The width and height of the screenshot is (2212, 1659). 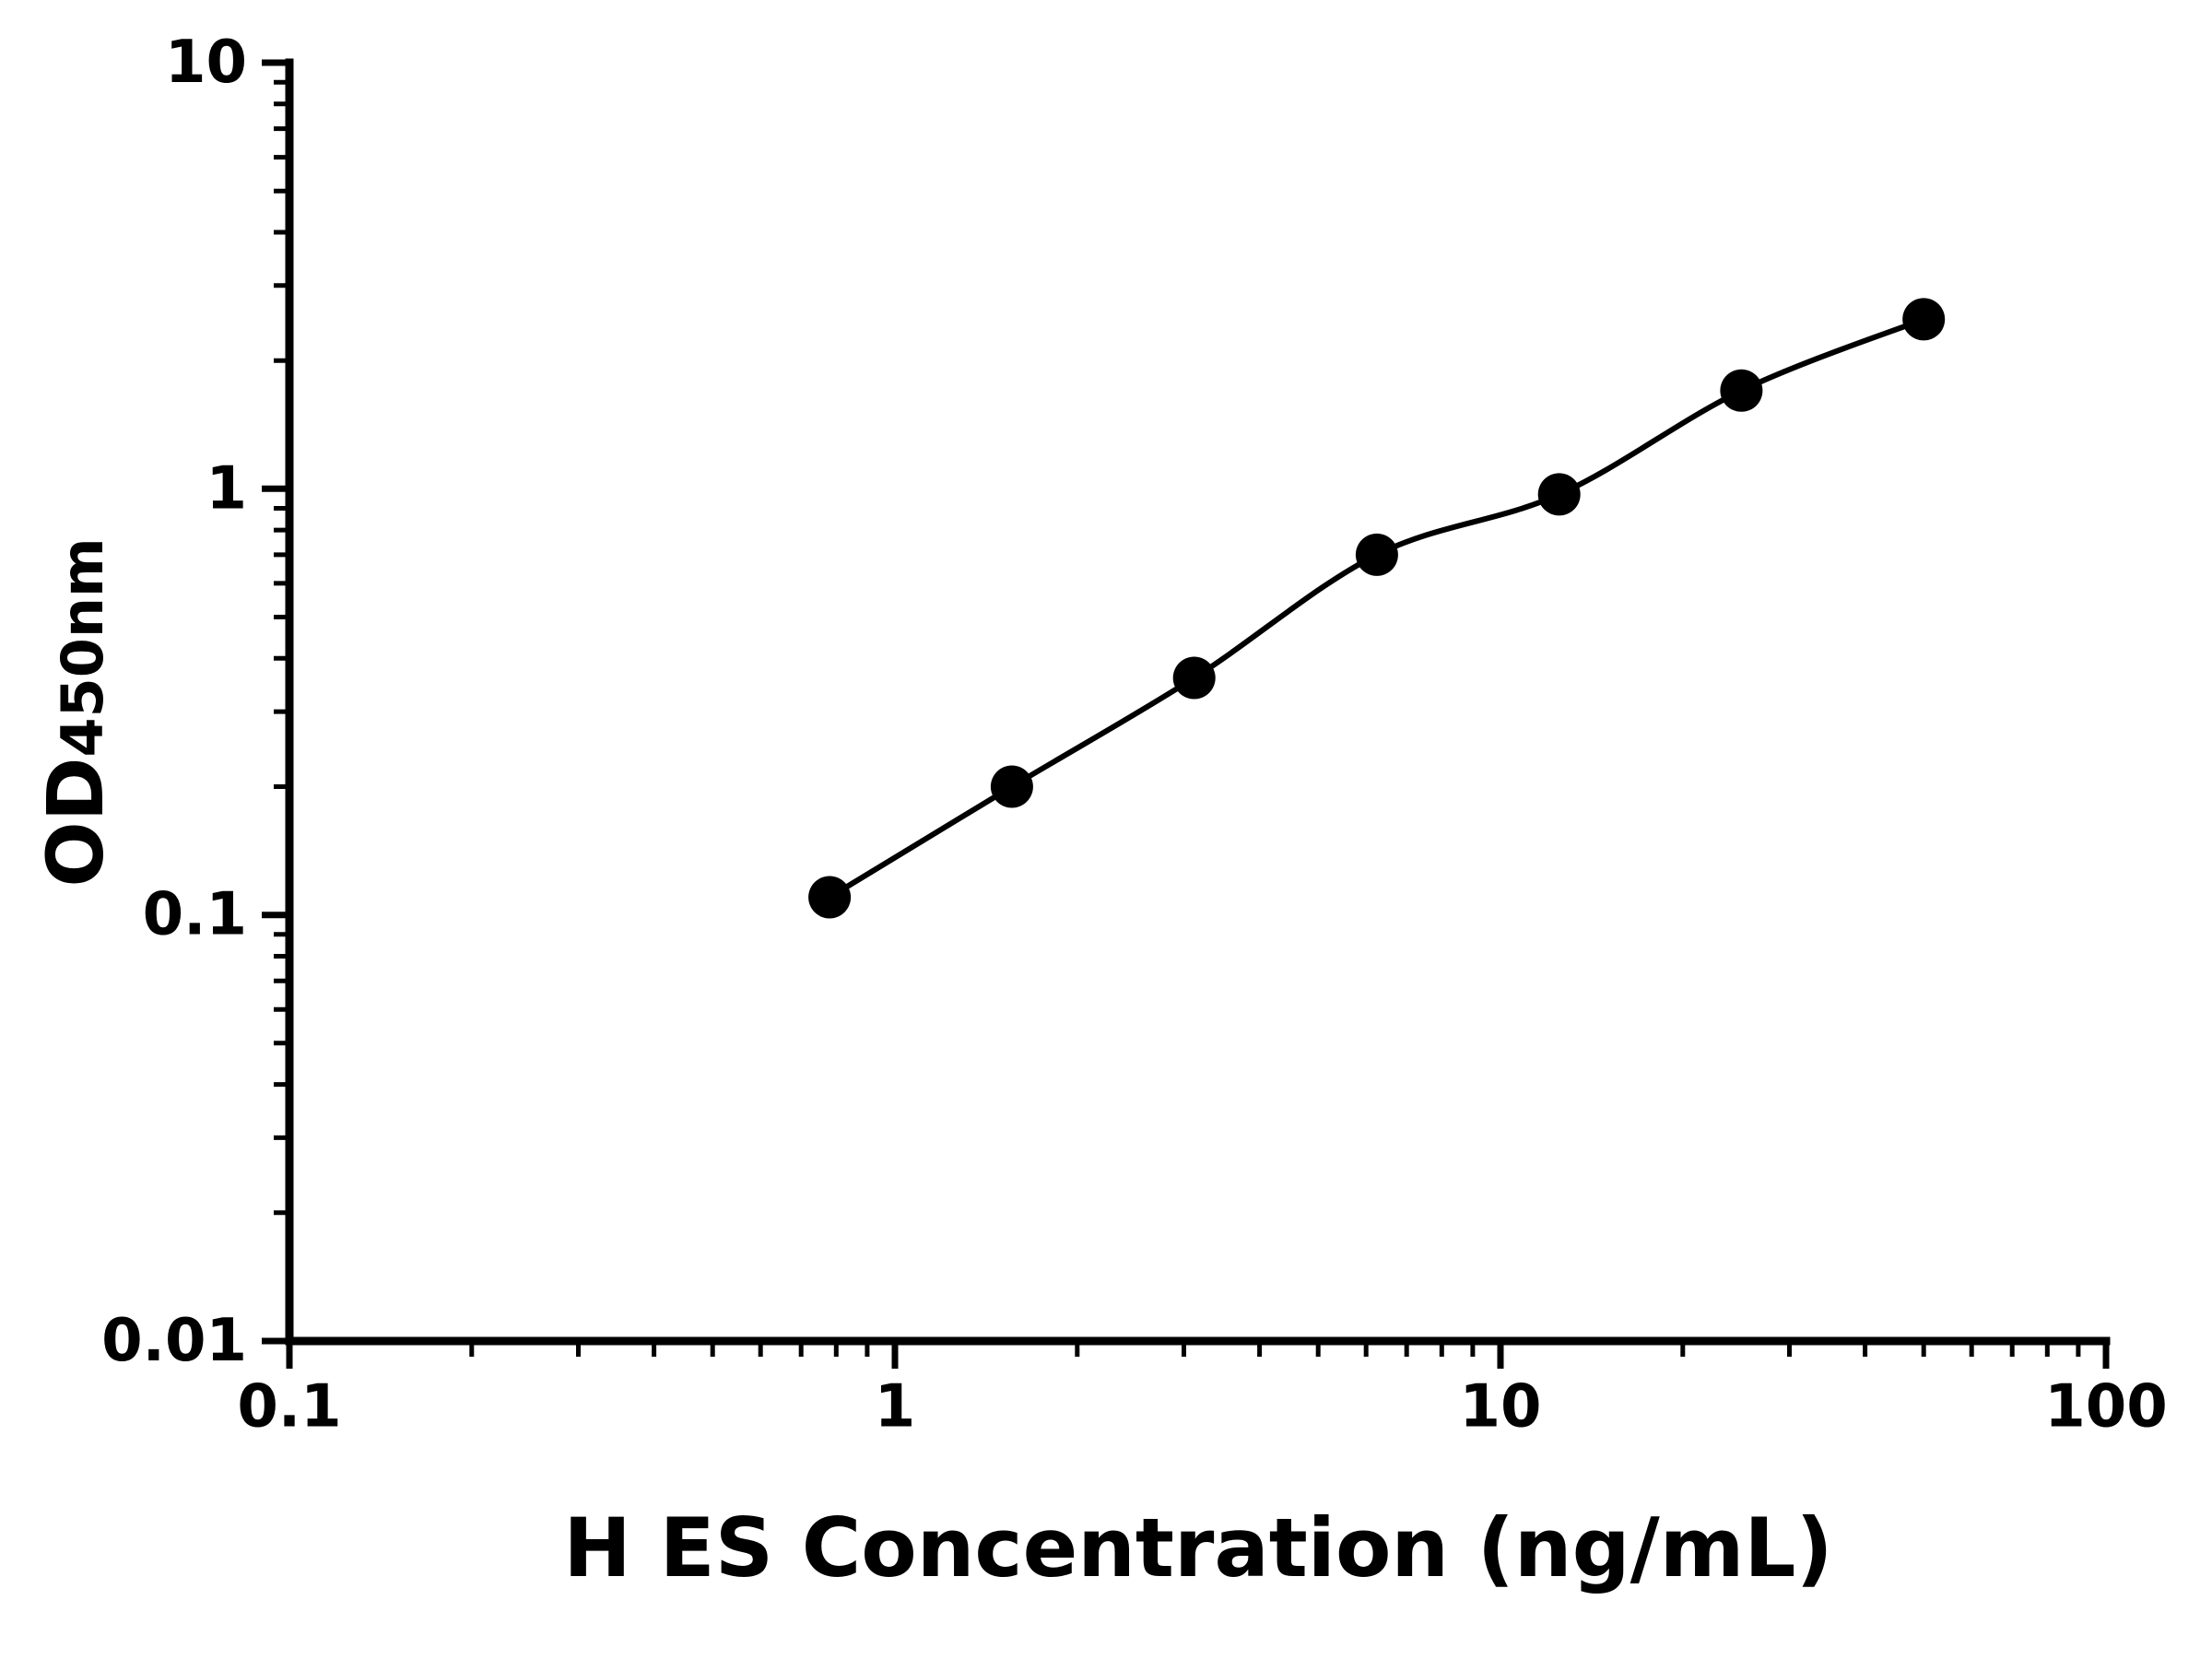 I want to click on y-tick-label: 1, so click(x=226, y=488).